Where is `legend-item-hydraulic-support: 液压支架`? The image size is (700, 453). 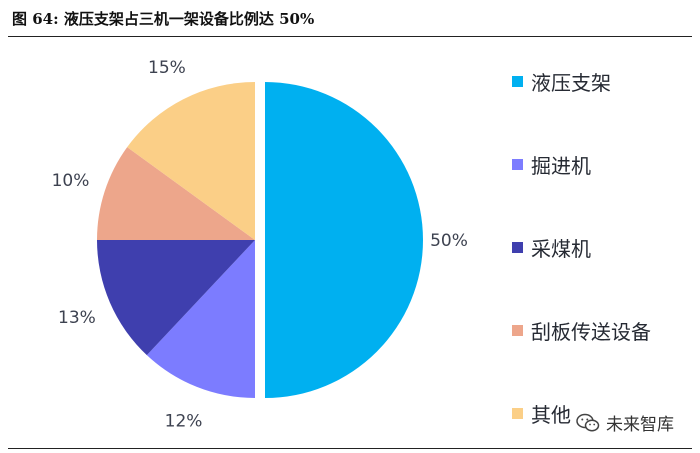
legend-item-hydraulic-support: 液压支架 is located at coordinates (561, 81).